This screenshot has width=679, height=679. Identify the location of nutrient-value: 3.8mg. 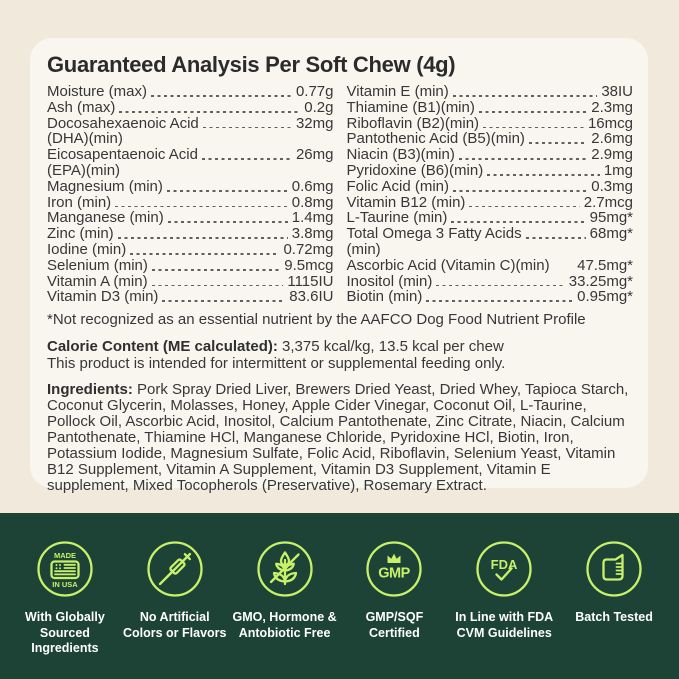
(312, 234).